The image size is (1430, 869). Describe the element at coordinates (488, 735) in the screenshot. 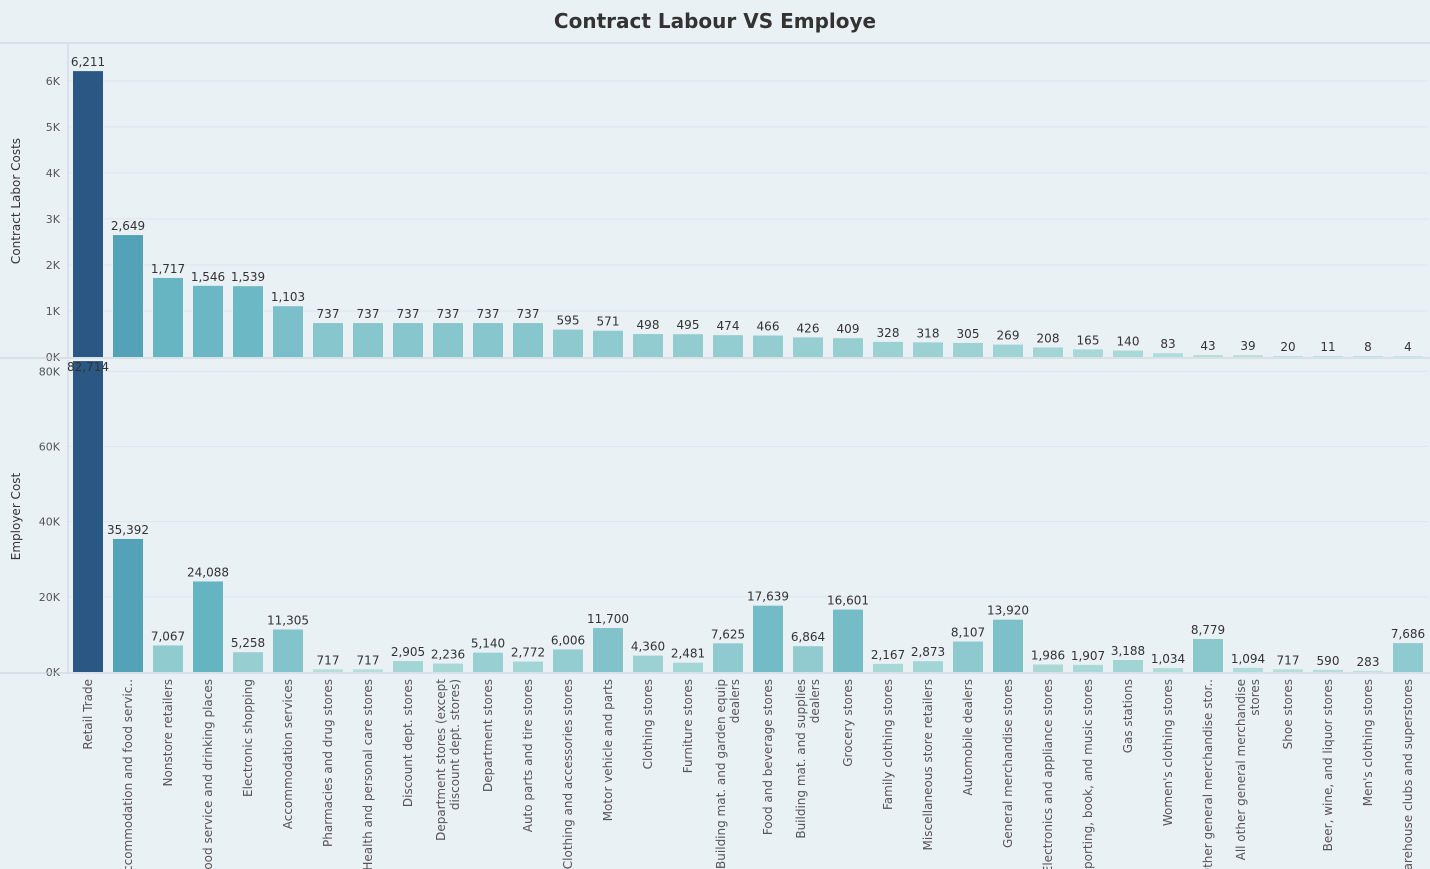

I see `category-label: Department stores` at that location.